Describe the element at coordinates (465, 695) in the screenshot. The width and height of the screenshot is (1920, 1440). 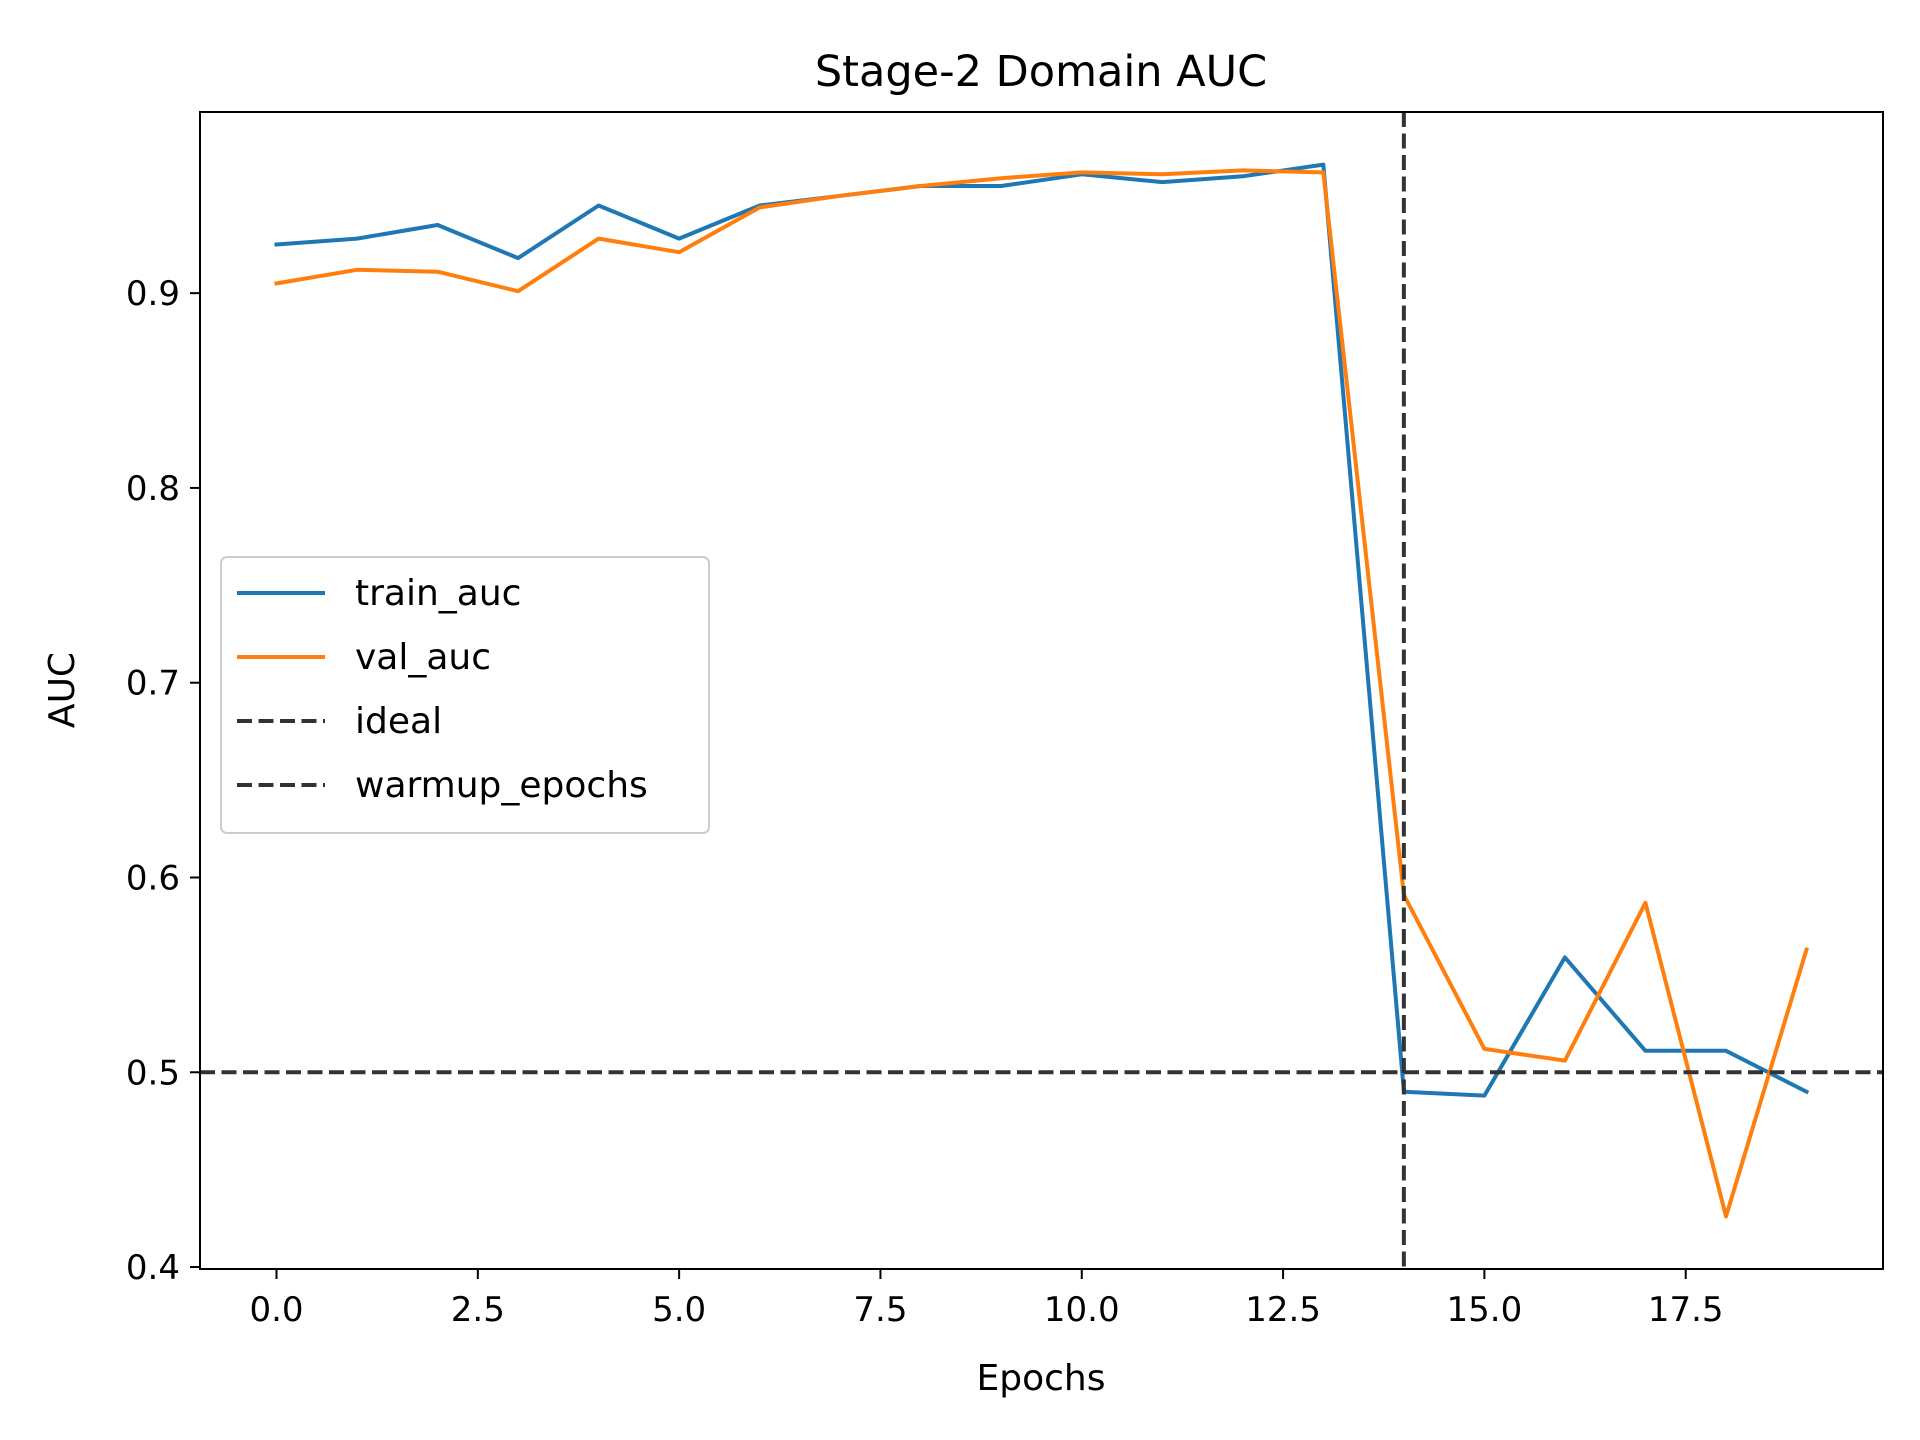
I see `legend-box` at that location.